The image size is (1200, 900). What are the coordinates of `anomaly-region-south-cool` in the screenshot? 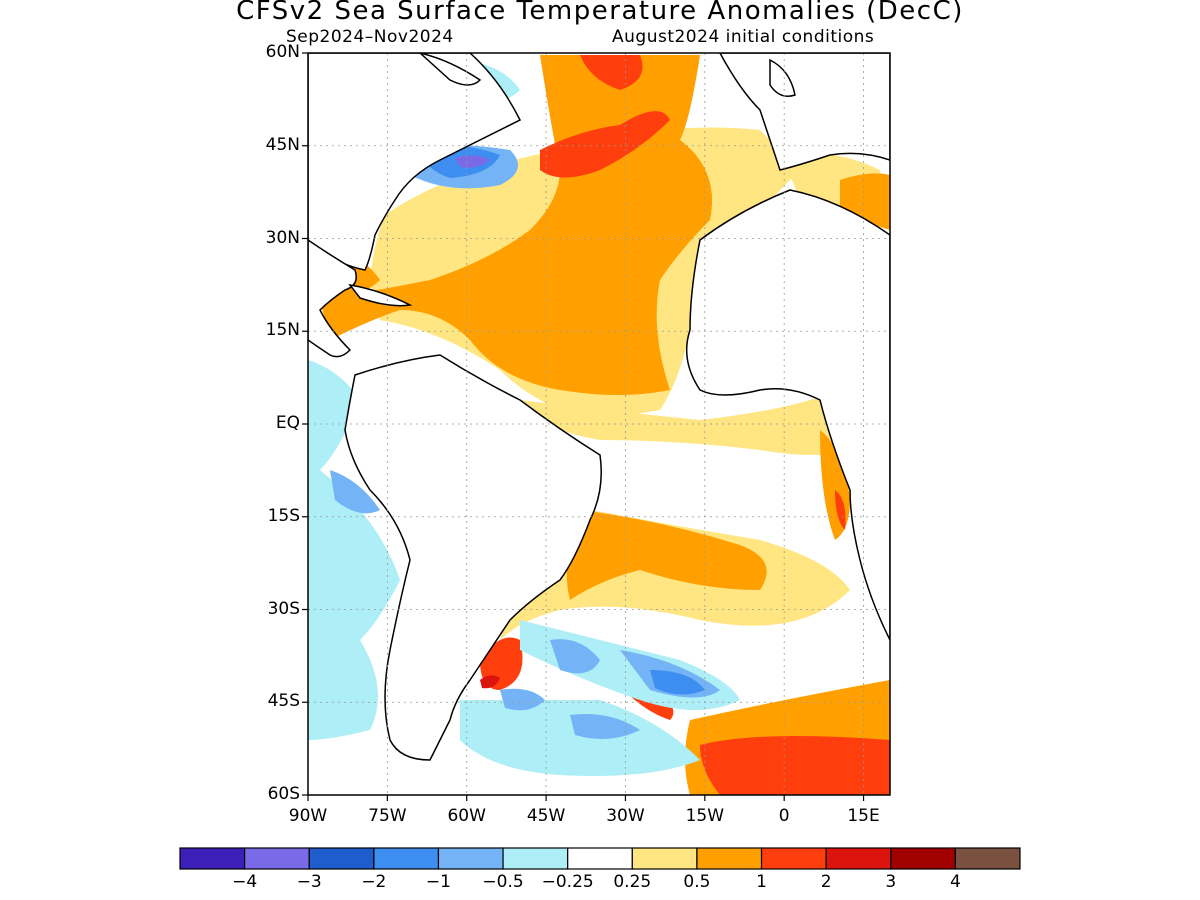 It's located at (580, 738).